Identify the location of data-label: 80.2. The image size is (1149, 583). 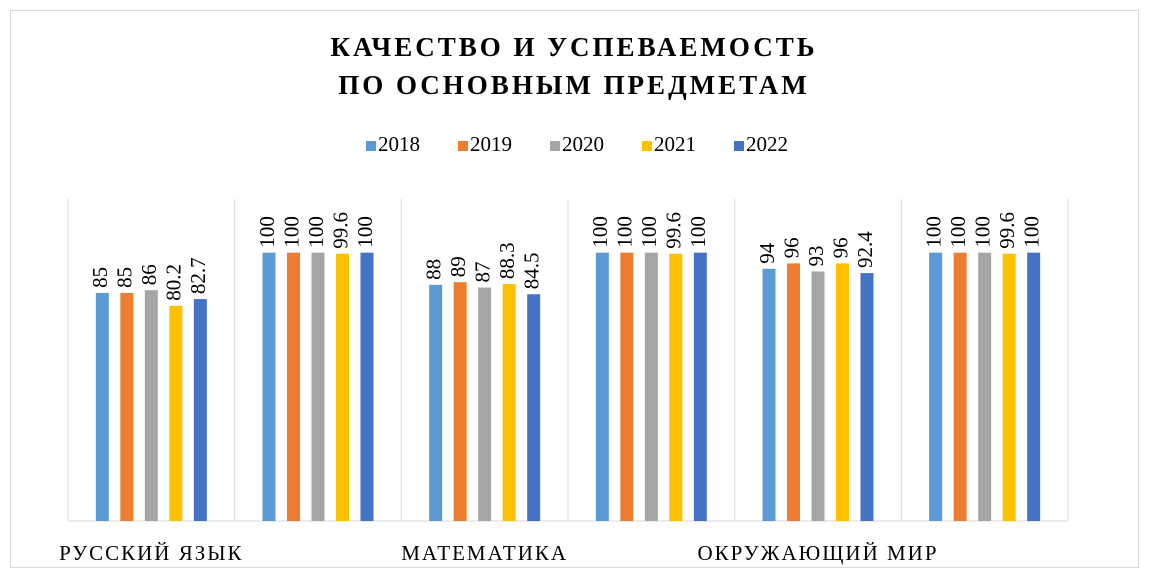
(174, 282).